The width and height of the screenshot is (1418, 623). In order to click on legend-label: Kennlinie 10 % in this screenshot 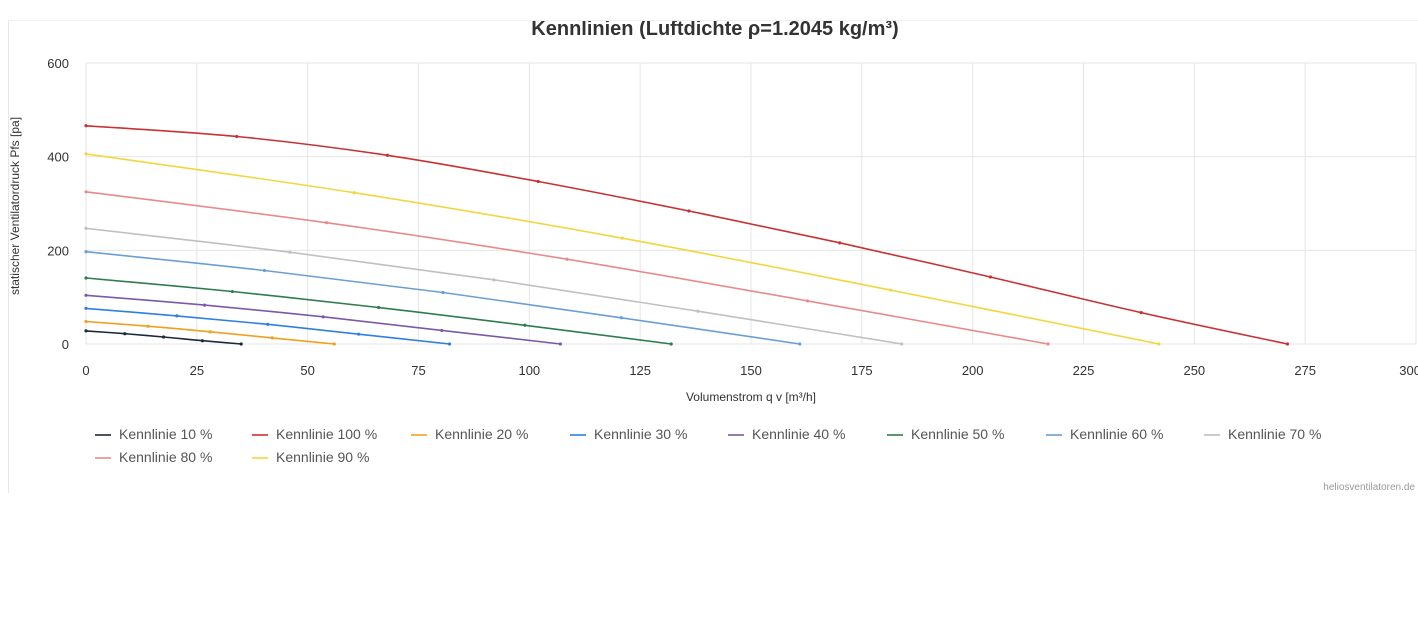, I will do `click(165, 434)`.